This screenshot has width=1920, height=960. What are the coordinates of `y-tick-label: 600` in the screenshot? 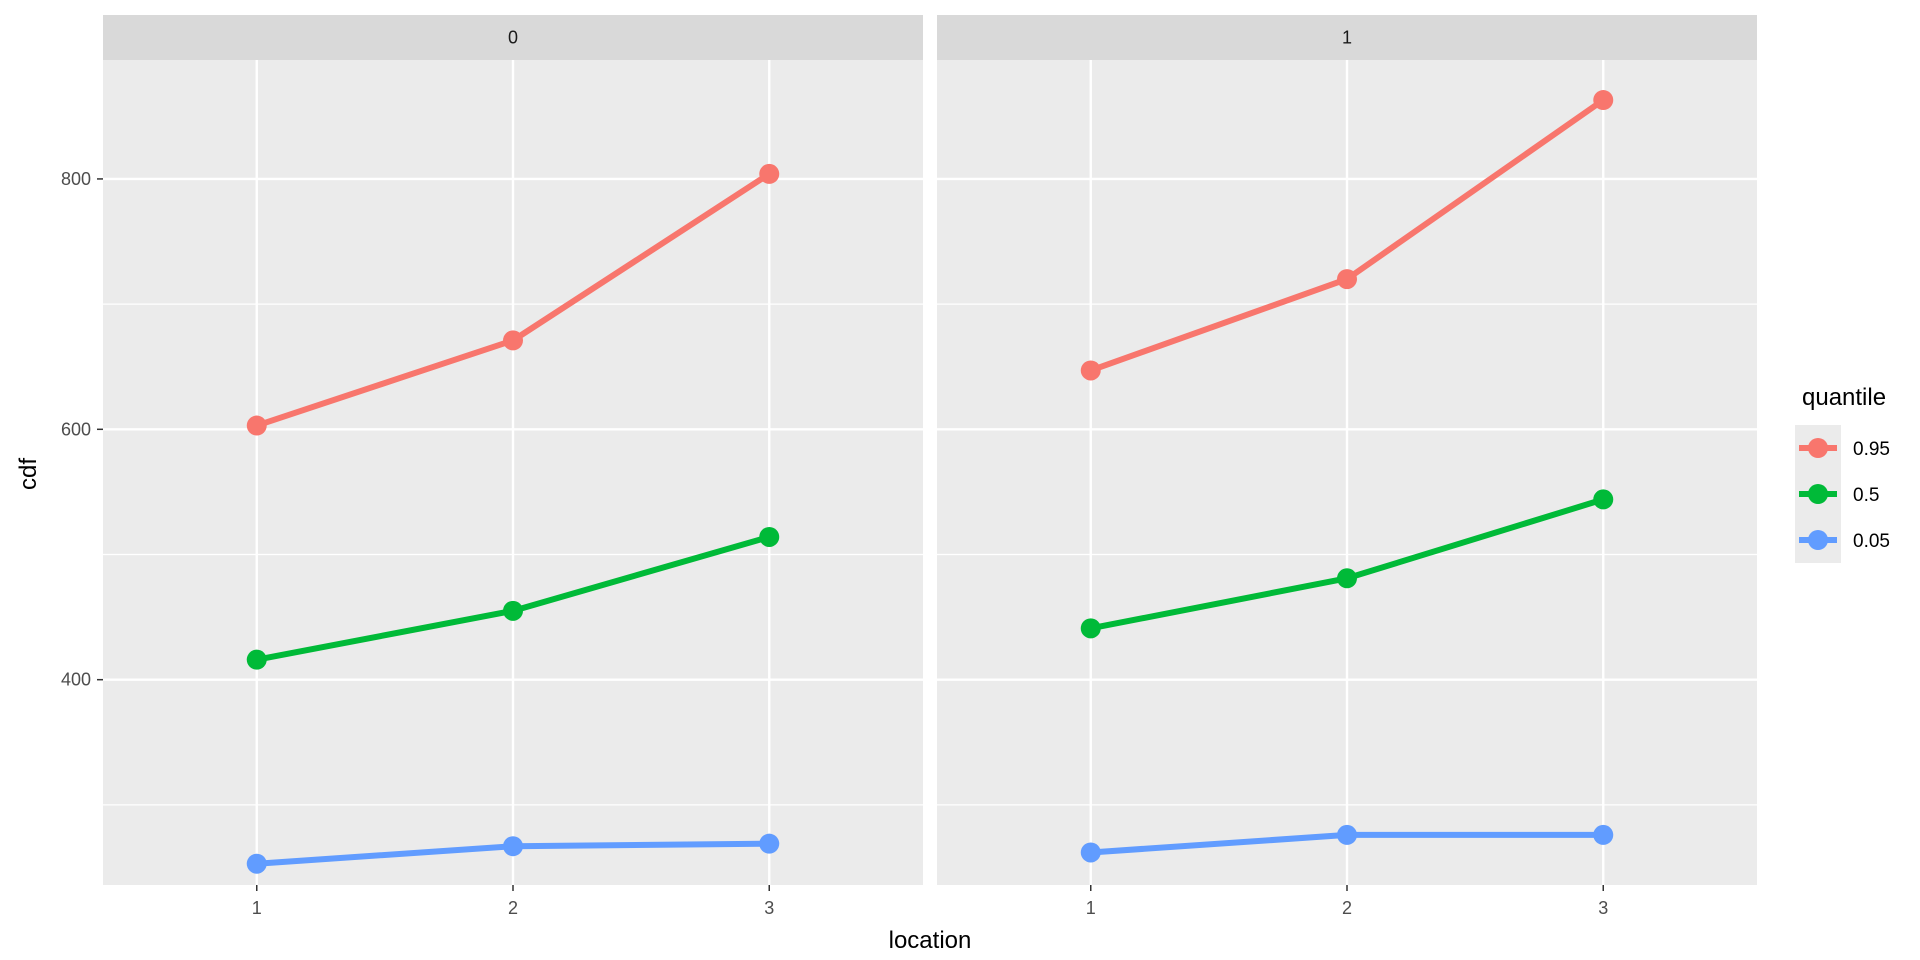 It's located at (76, 429).